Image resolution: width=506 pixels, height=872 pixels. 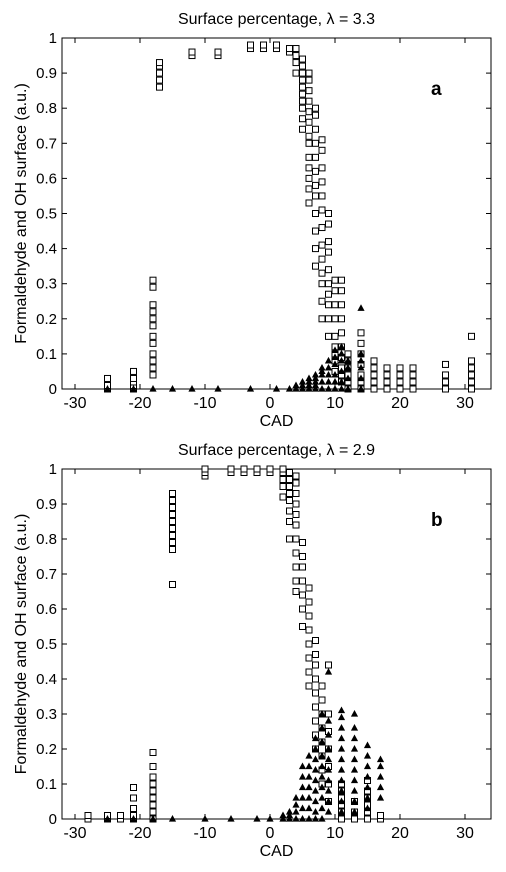 What do you see at coordinates (270, 833) in the screenshot?
I see `x-tick-label: 0` at bounding box center [270, 833].